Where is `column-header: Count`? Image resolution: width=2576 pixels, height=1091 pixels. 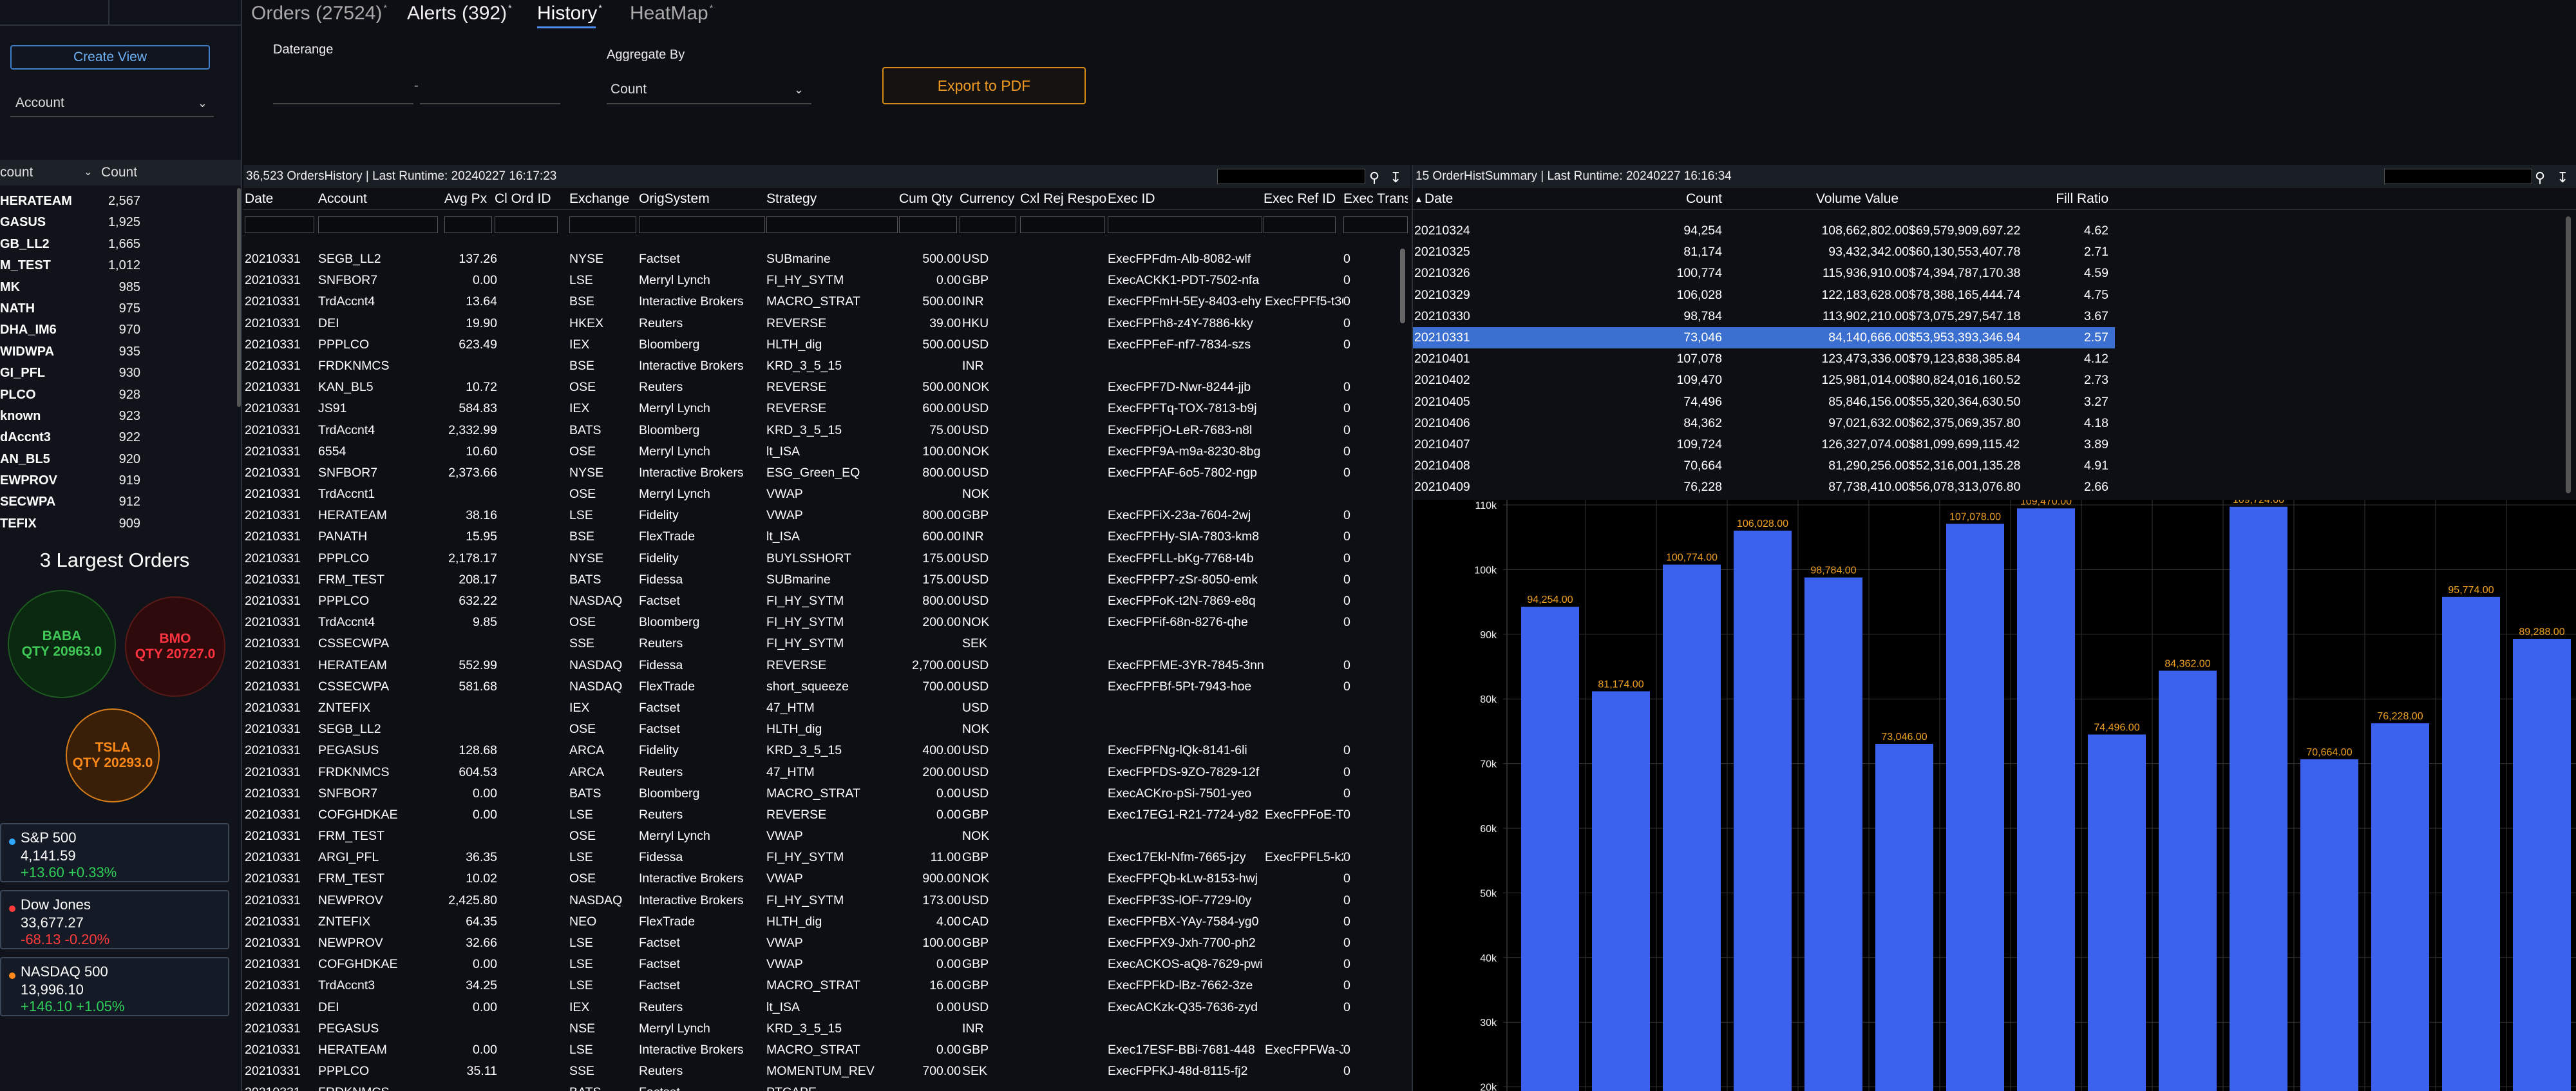 column-header: Count is located at coordinates (1704, 198).